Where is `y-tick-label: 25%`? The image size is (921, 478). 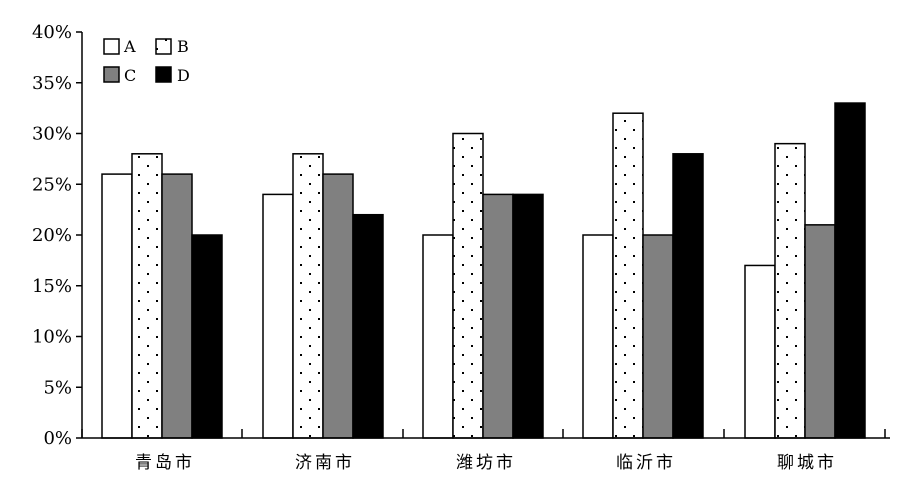
y-tick-label: 25% is located at coordinates (52, 184).